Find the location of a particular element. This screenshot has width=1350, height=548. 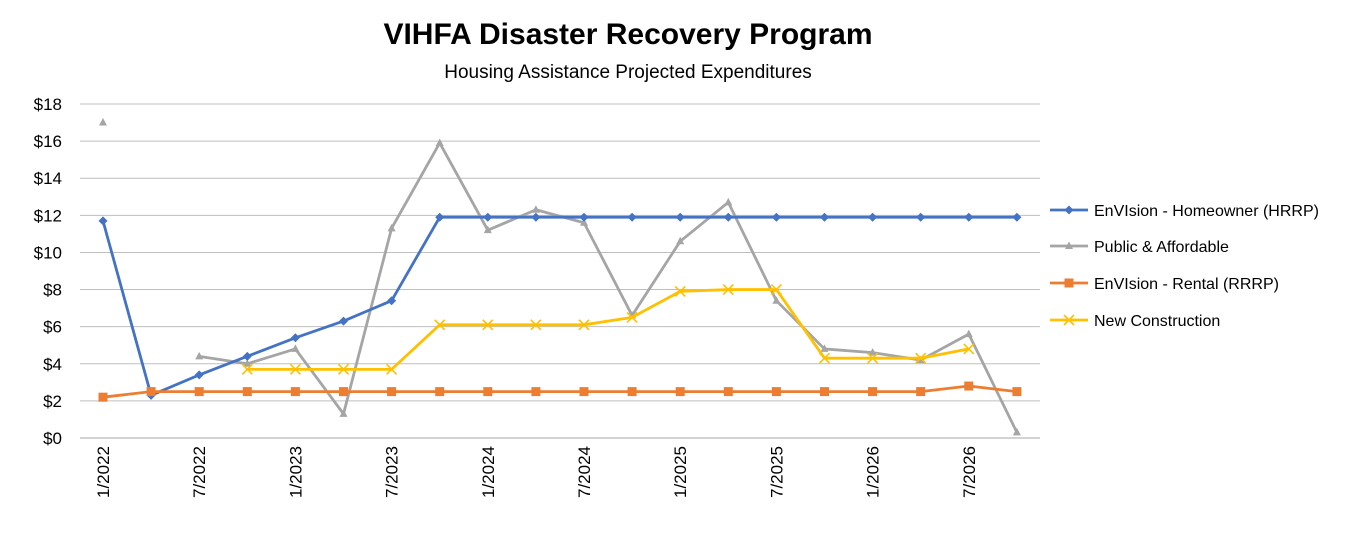

chart-title: VIHFA Disaster Recovery Program is located at coordinates (627, 34).